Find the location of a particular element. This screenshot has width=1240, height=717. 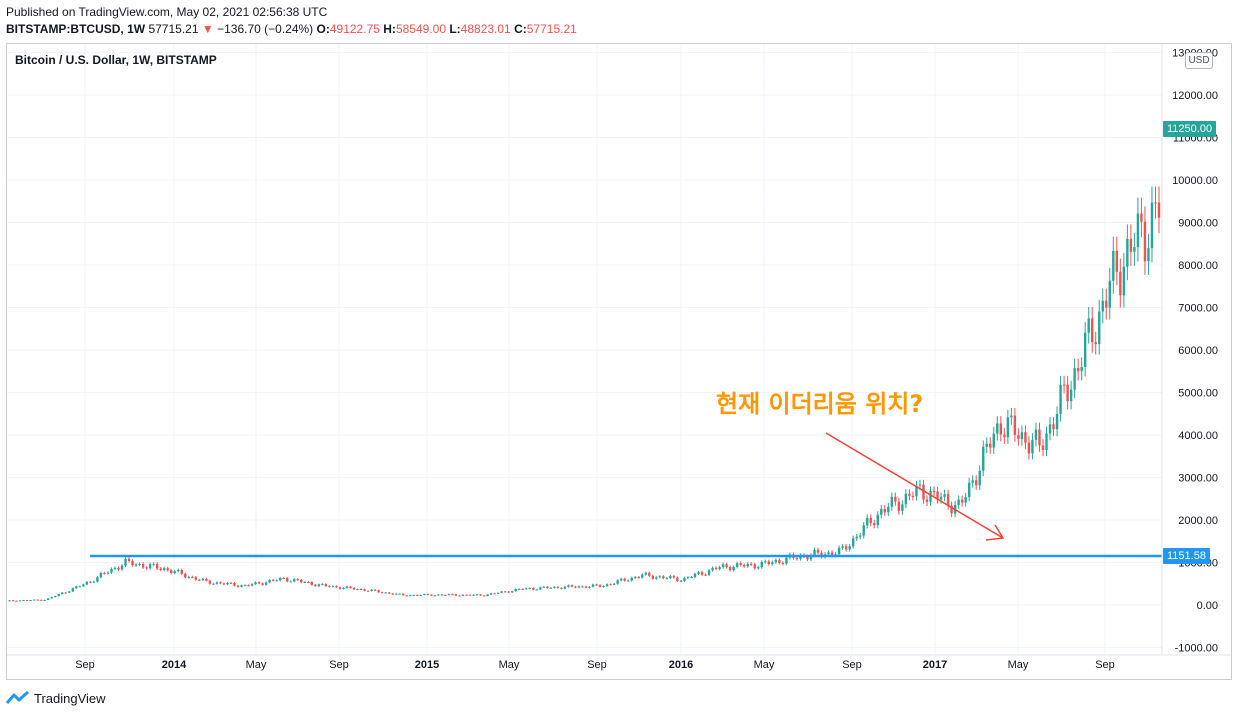

x-tick-label: 2016 is located at coordinates (681, 665).